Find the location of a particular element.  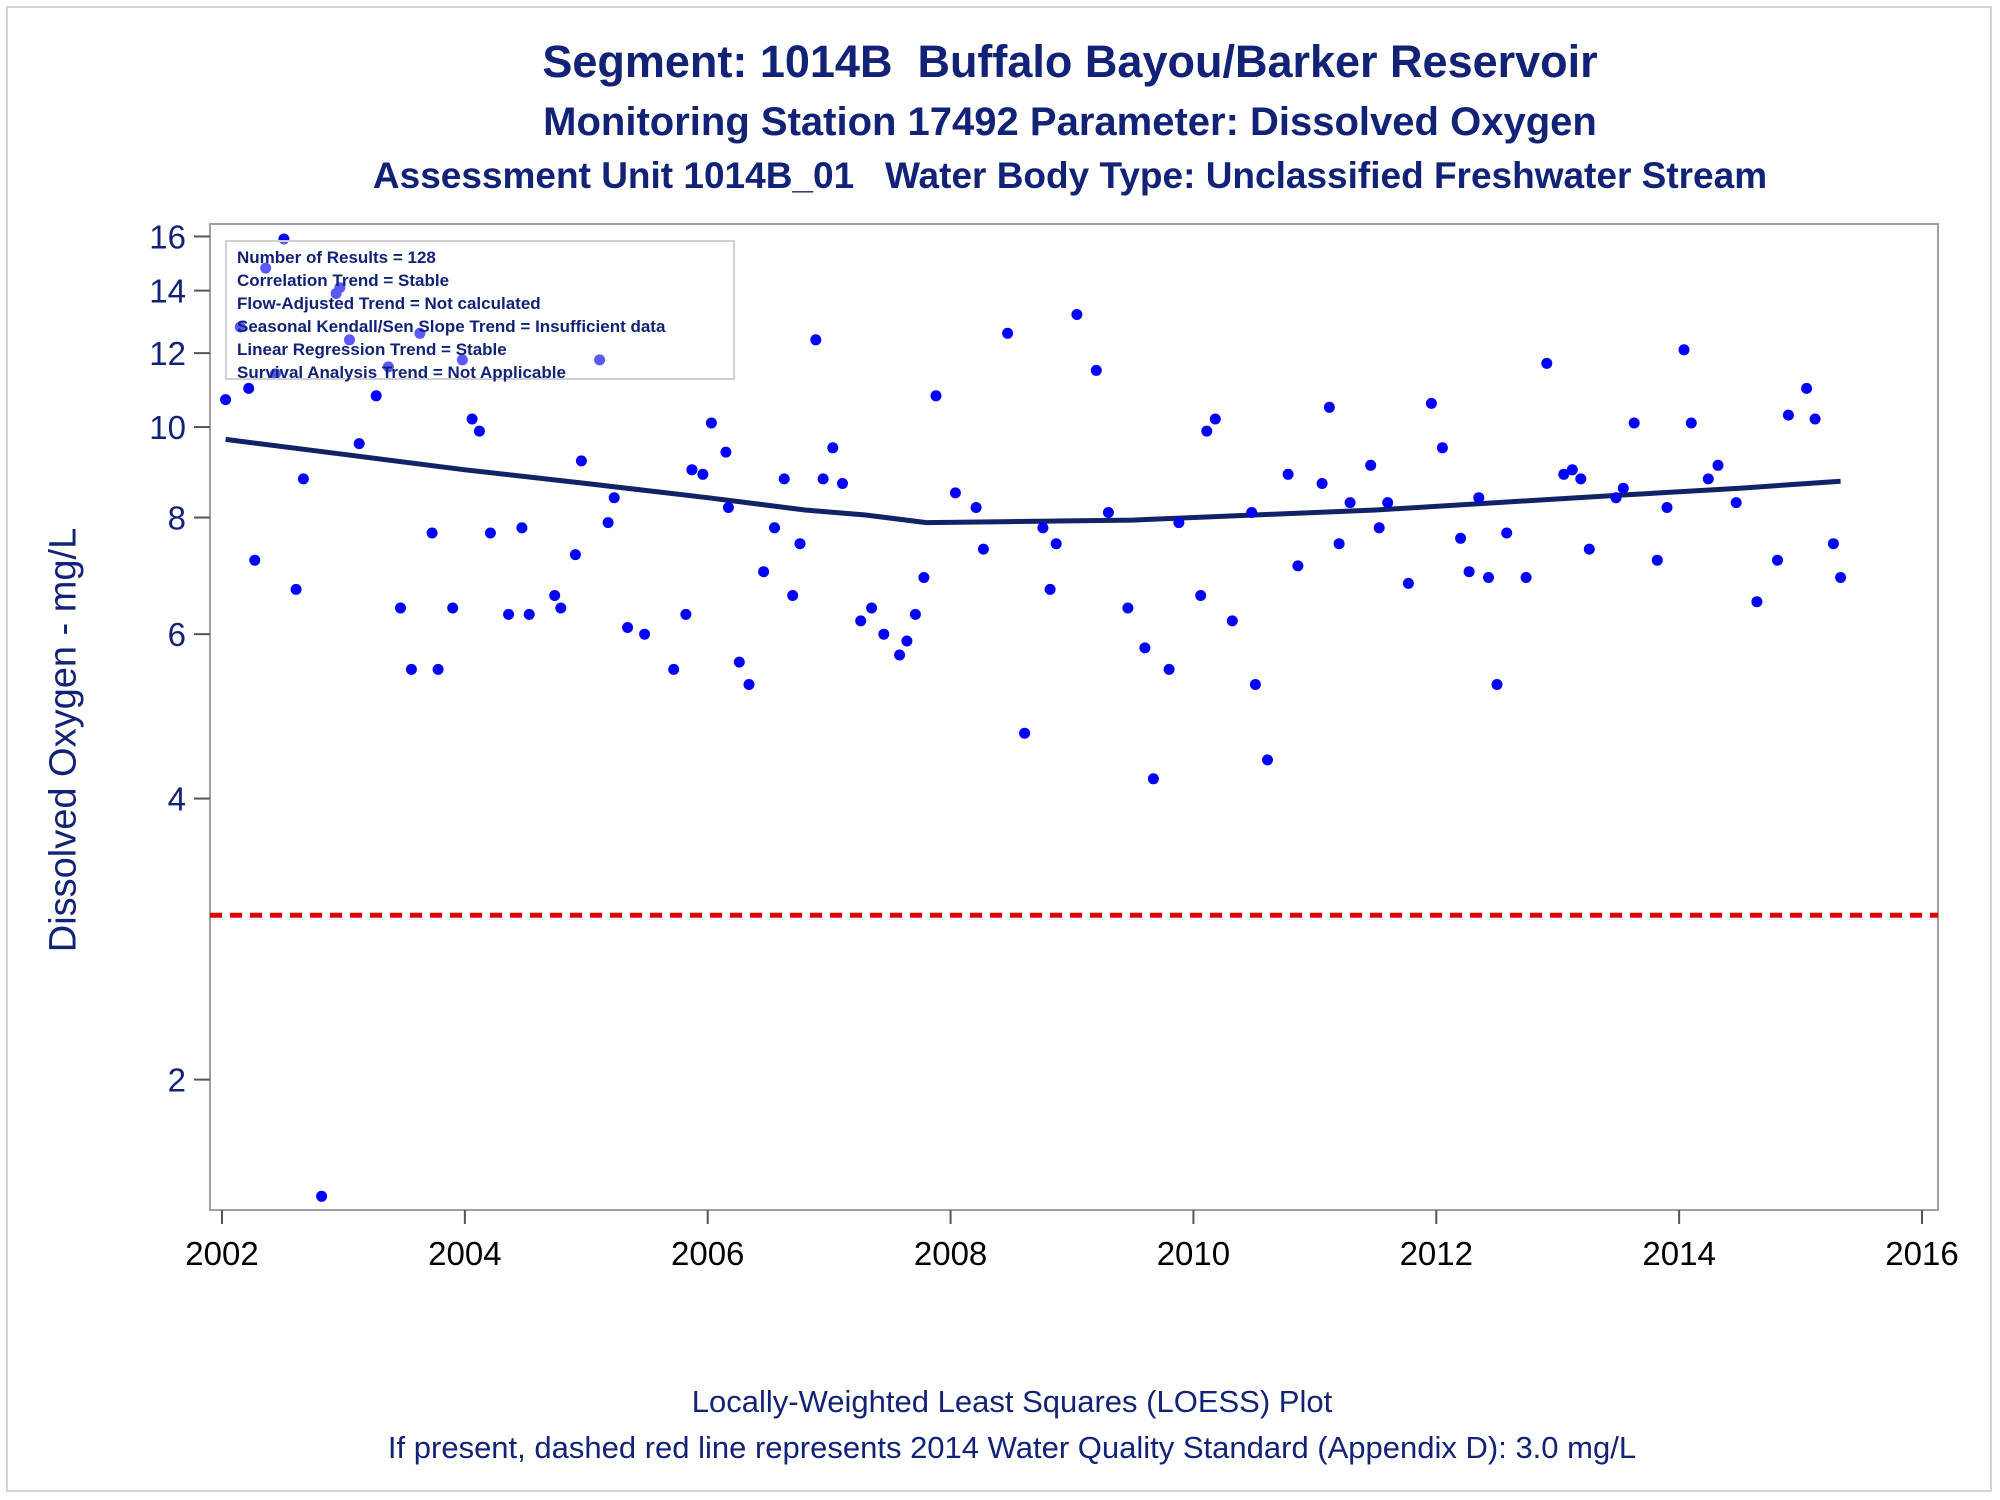

x-tick-label: 2014 is located at coordinates (1678, 1253).